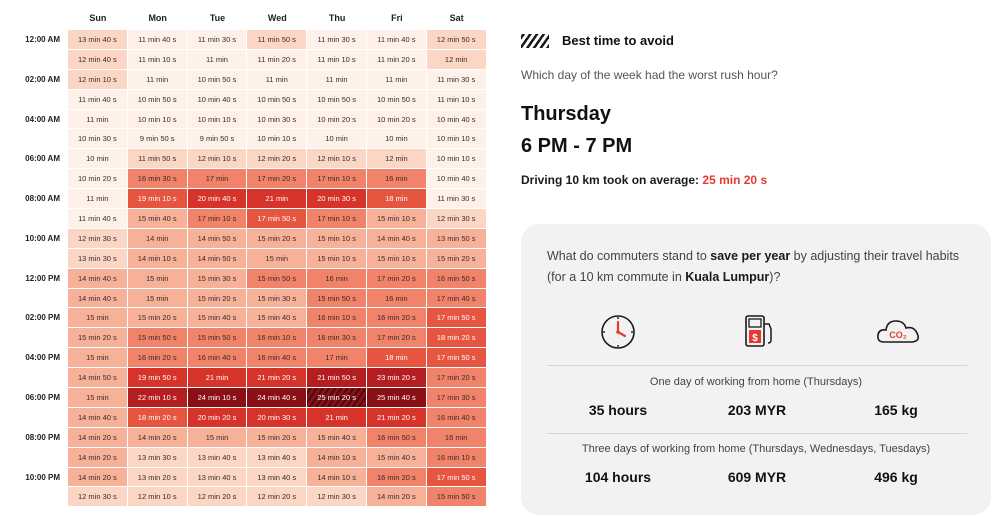 The width and height of the screenshot is (1000, 517). I want to click on heatmap-cell: 13 min 20 s, so click(157, 477).